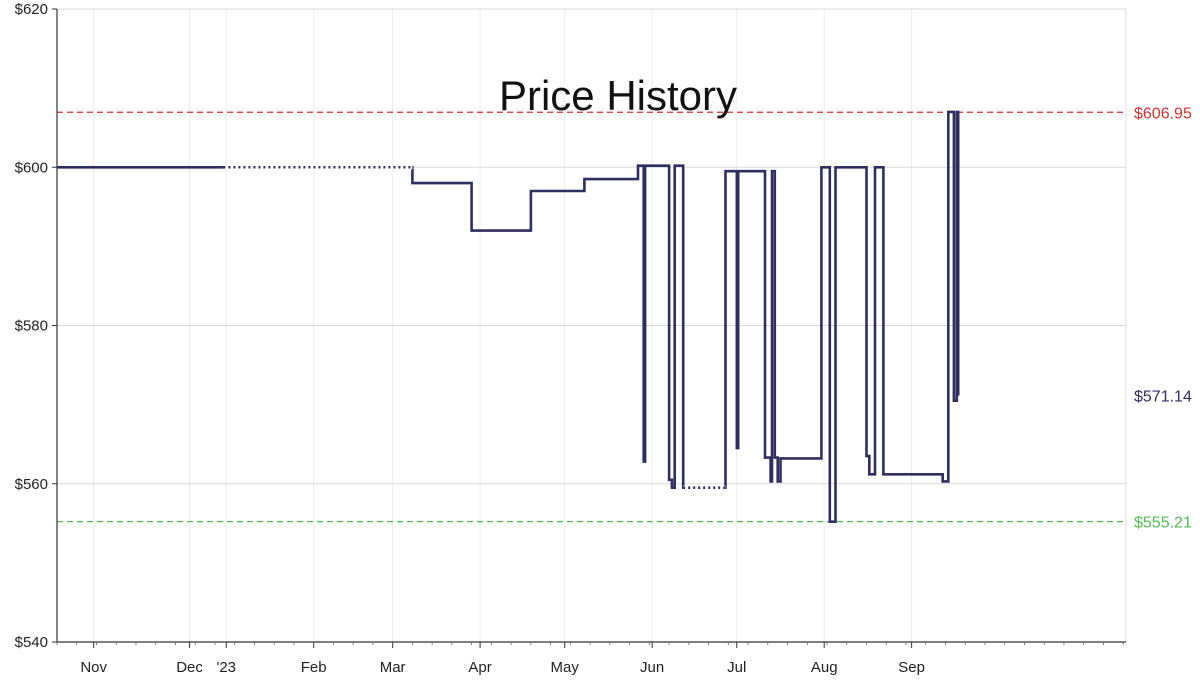  I want to click on x-tick-label: Dec, so click(189, 667).